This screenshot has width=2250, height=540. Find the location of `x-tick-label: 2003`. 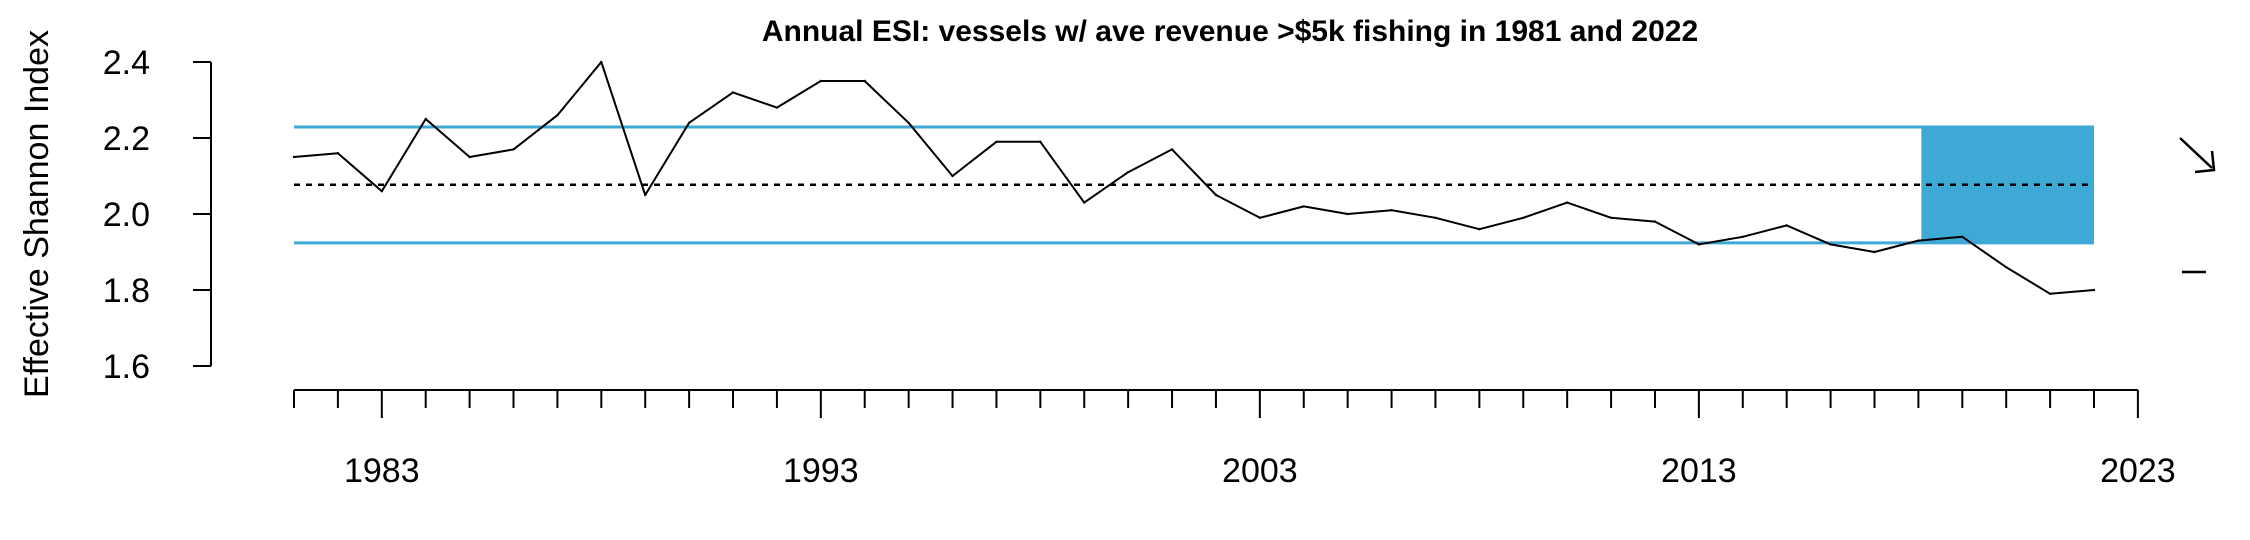

x-tick-label: 2003 is located at coordinates (1260, 471).